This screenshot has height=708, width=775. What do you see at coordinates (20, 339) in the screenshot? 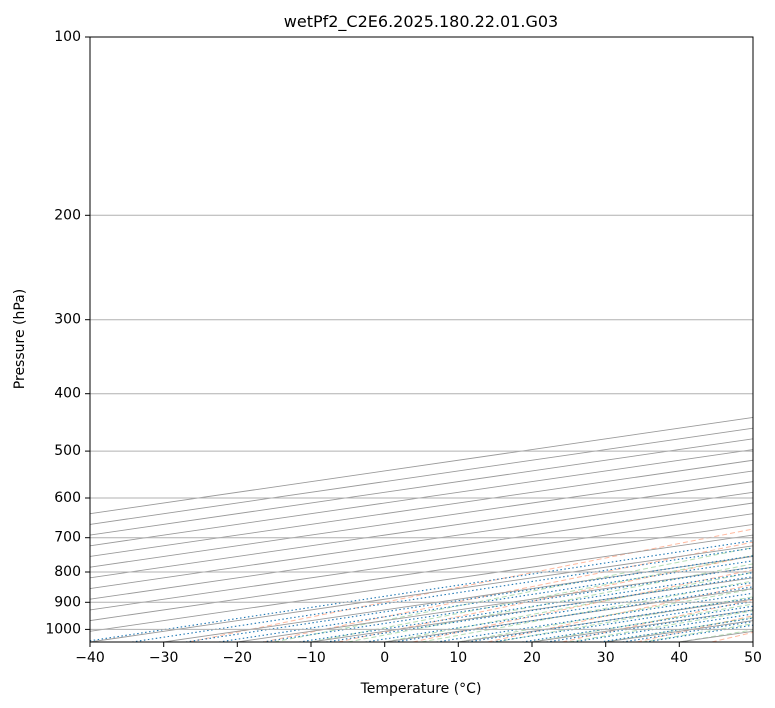
I see `y-axis-label: Pressure (hPa)` at bounding box center [20, 339].